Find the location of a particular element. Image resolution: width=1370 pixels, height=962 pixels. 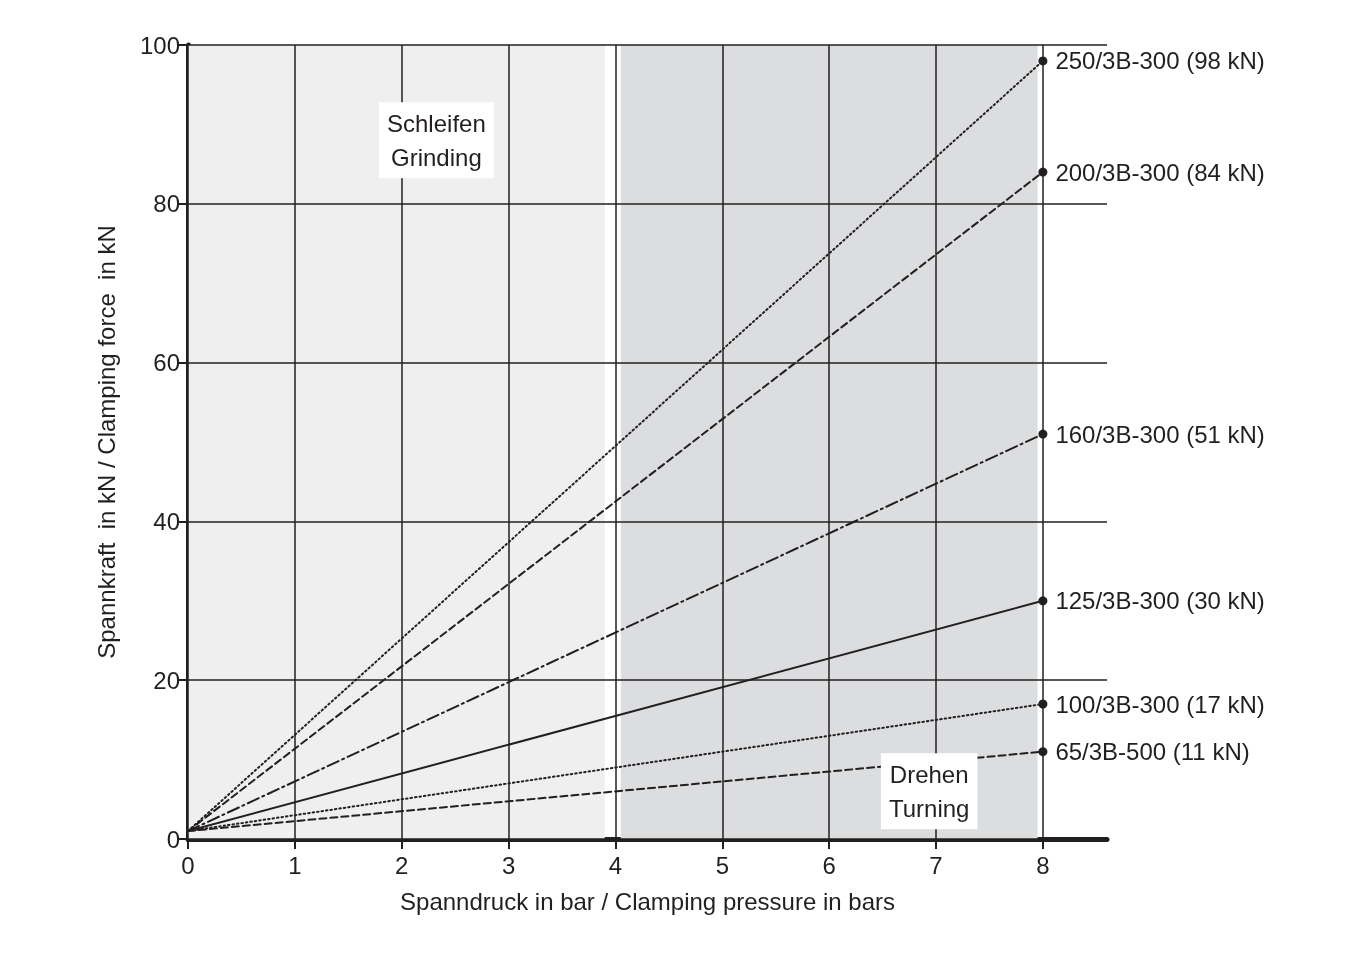

y-tick-label: 100 is located at coordinates (159, 45).